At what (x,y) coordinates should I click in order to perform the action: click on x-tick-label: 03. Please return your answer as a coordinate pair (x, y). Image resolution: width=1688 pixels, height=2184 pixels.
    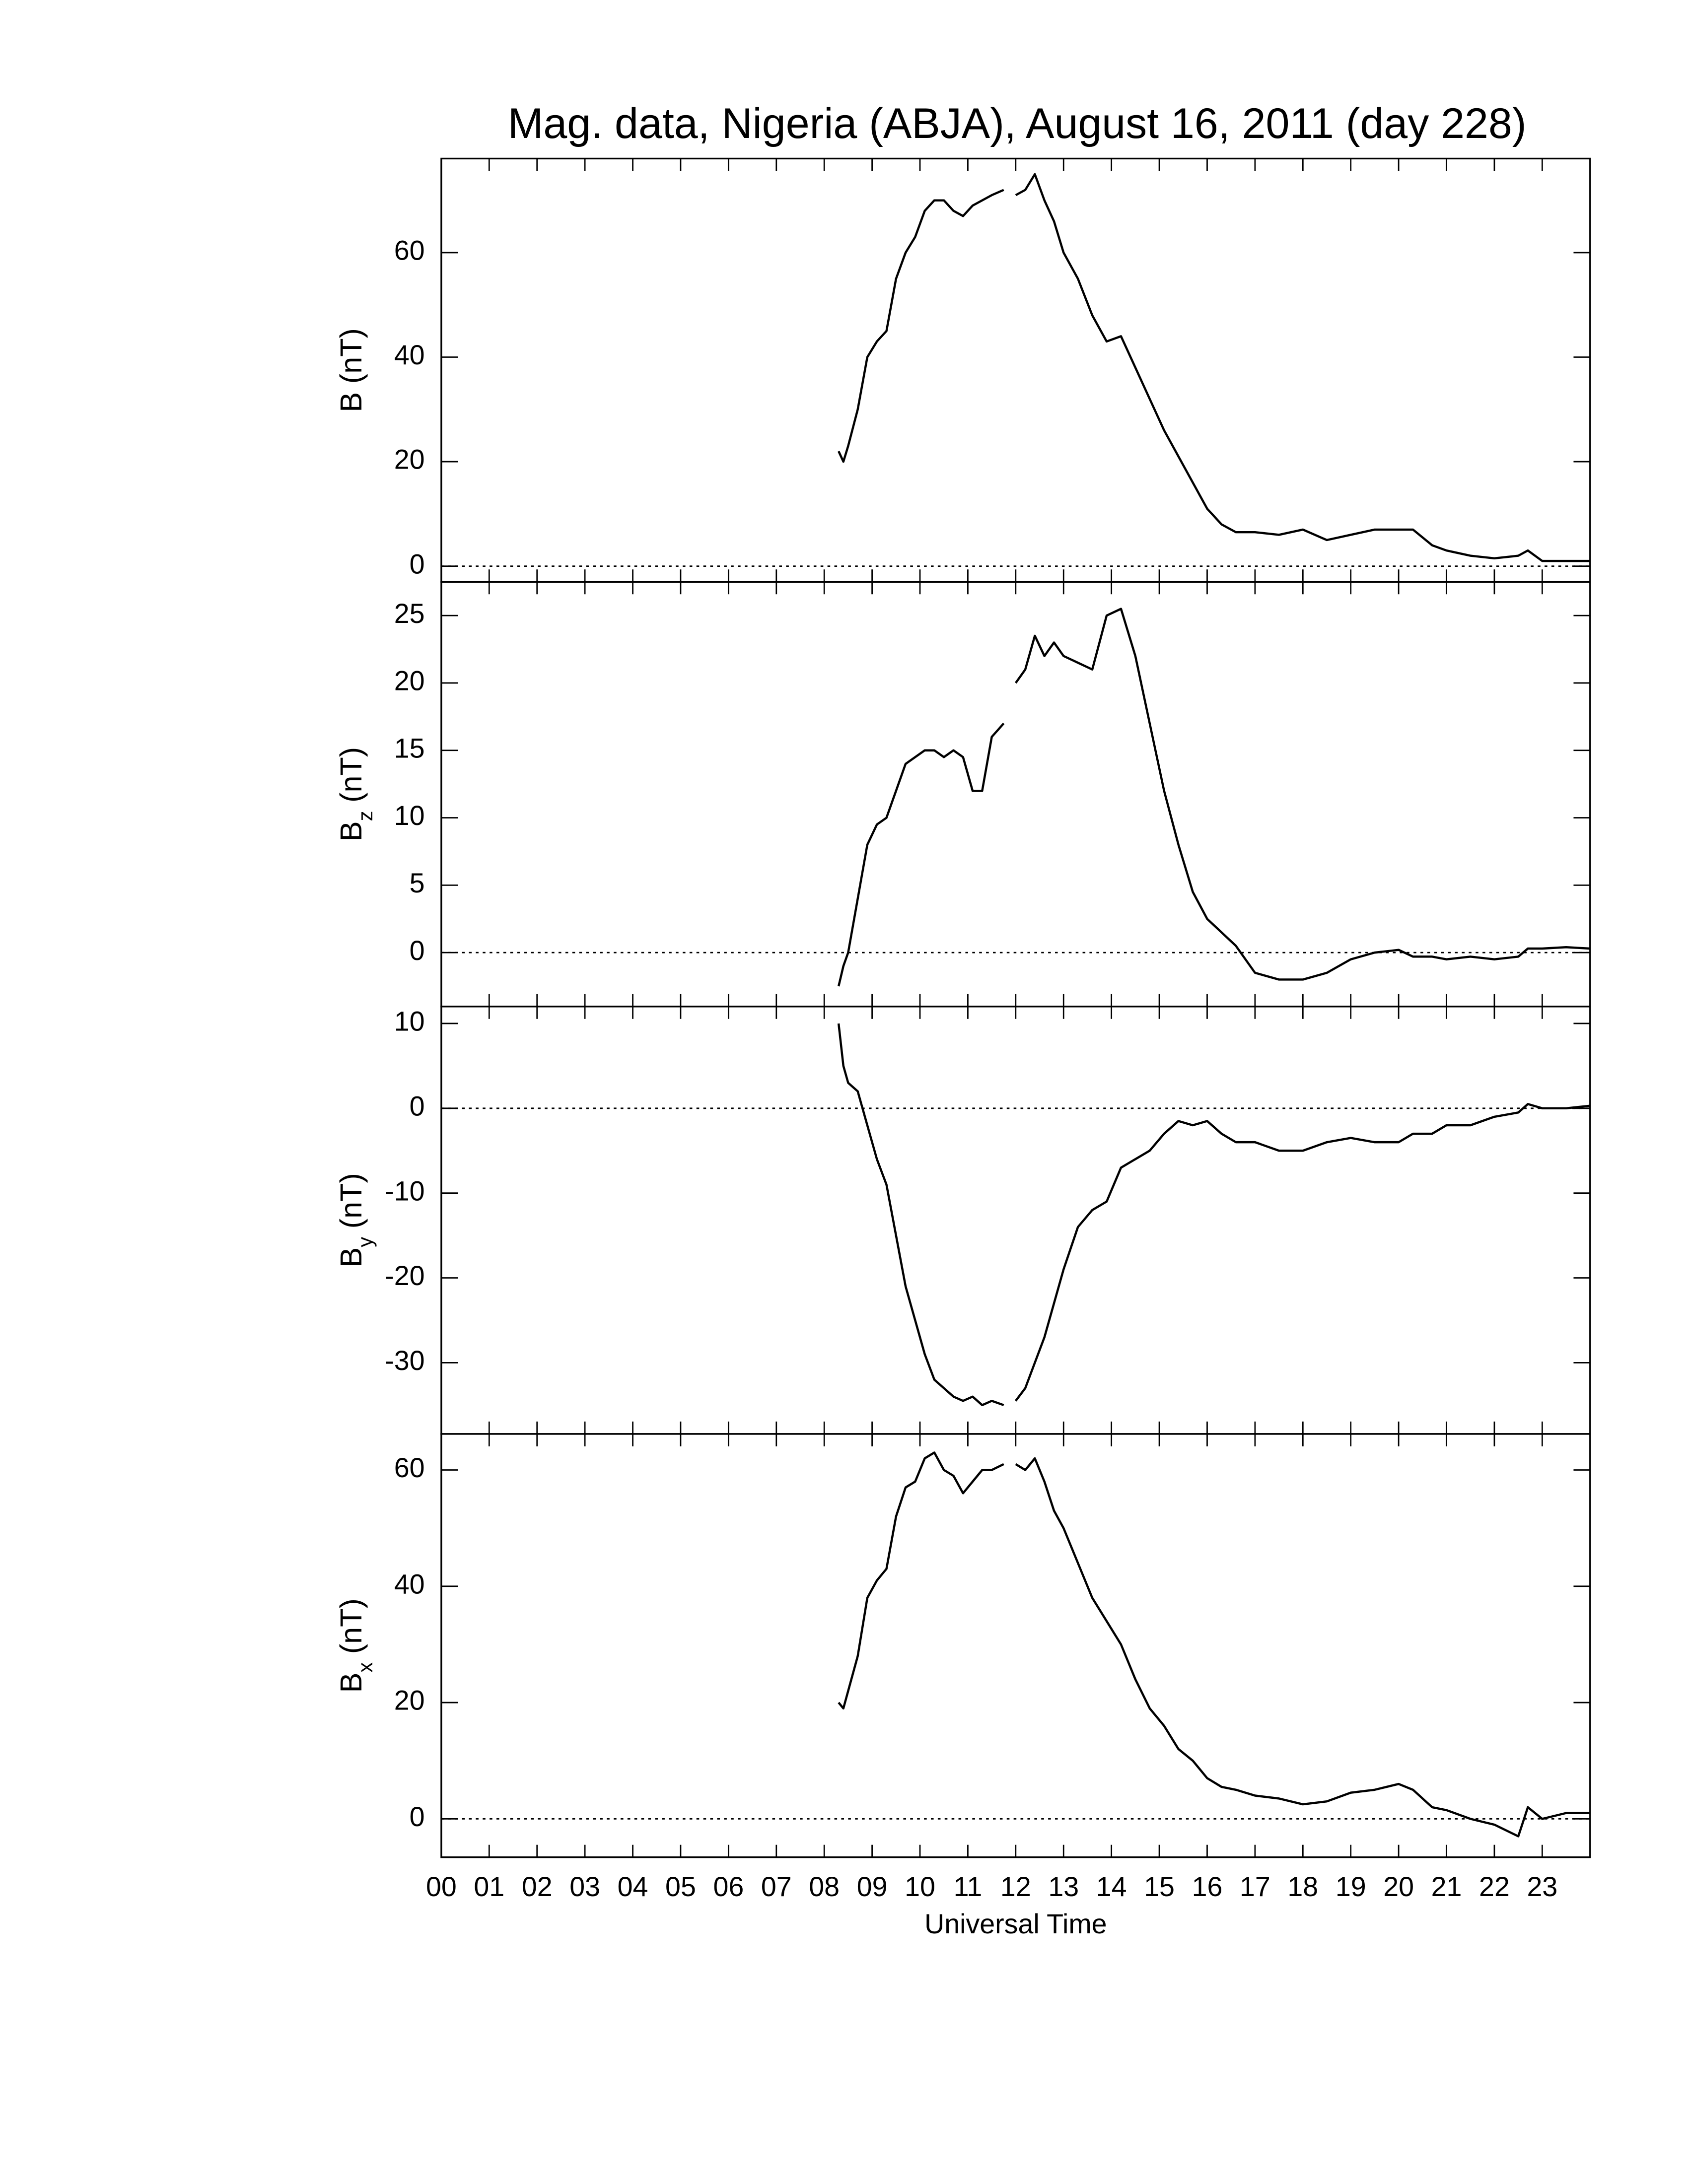
    Looking at the image, I should click on (584, 1886).